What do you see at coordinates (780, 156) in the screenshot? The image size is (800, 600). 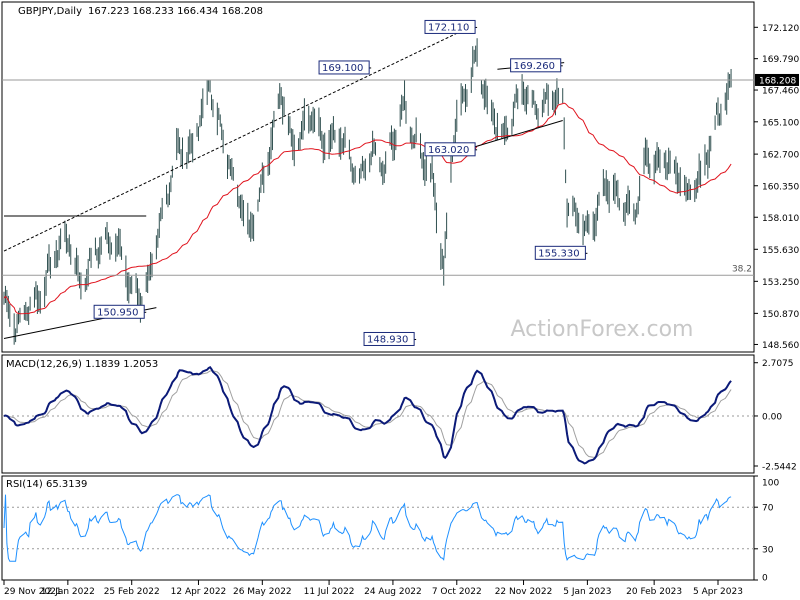 I see `price-tick-label: 162.700` at bounding box center [780, 156].